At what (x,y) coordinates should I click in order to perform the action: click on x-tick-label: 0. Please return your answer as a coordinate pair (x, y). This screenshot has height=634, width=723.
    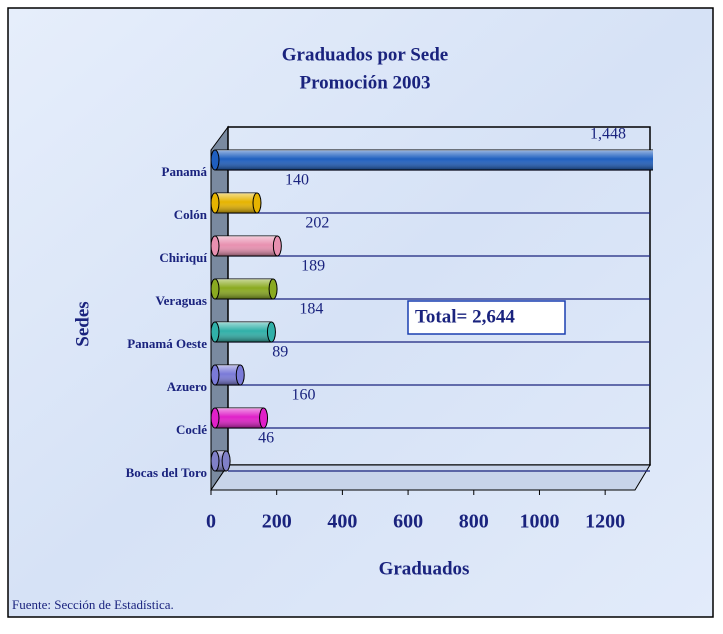
    Looking at the image, I should click on (211, 522).